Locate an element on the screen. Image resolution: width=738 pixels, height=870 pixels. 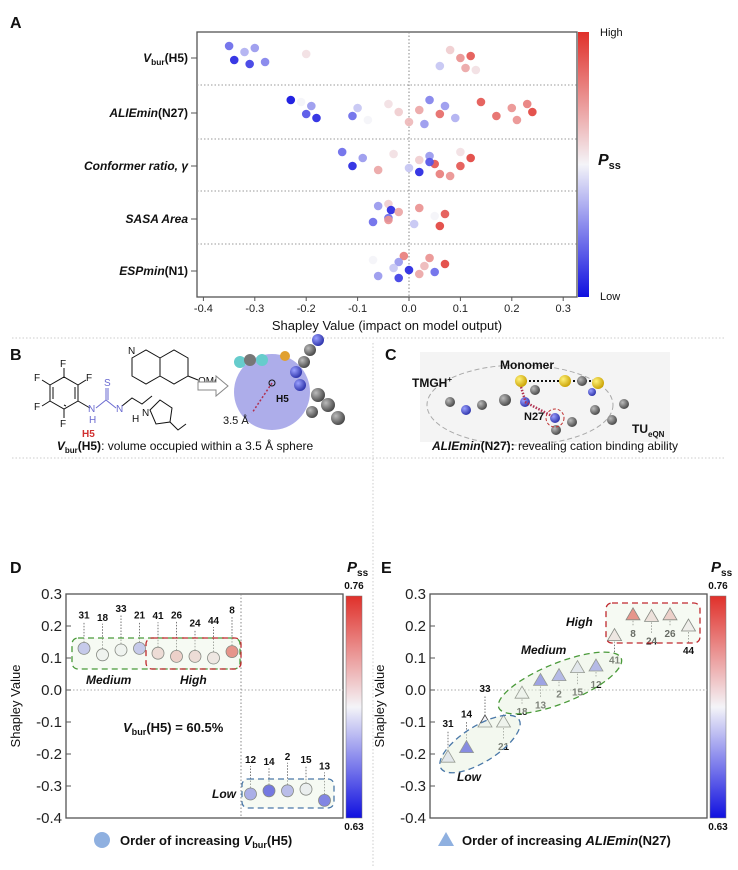
legend-d: Order of increasing Vbur(H5) is located at coordinates (206, 841).